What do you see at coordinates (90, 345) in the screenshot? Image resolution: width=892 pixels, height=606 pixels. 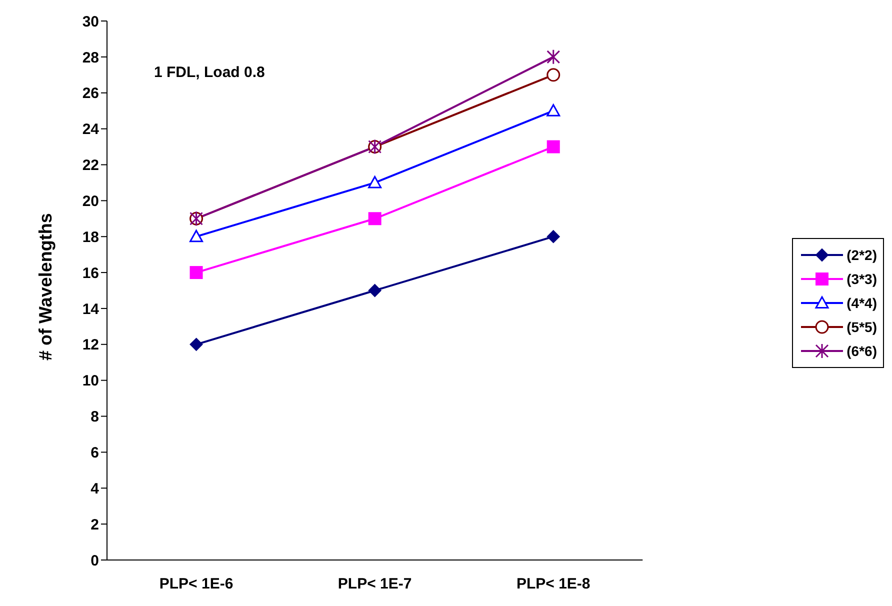 I see `y-tick-label: 12` at bounding box center [90, 345].